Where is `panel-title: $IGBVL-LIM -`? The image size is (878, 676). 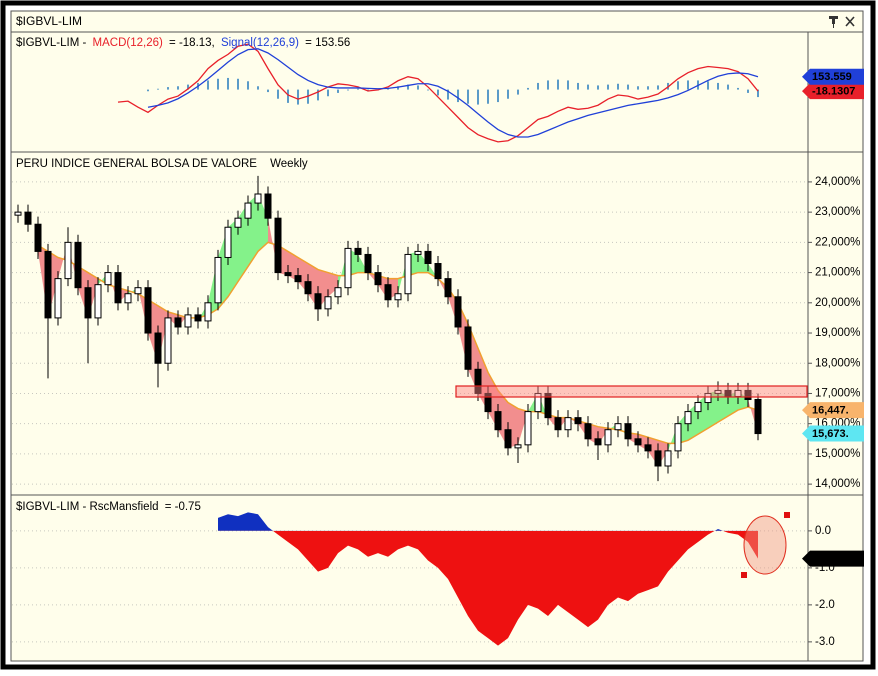 panel-title: $IGBVL-LIM - is located at coordinates (51, 43).